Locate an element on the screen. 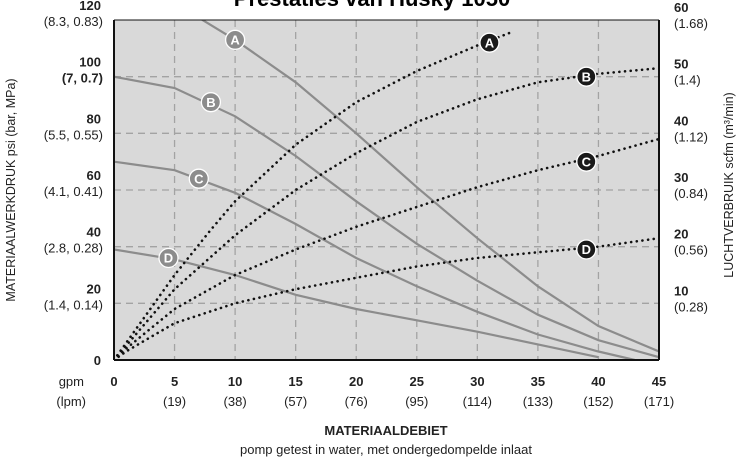  x-tick-label: 45 is located at coordinates (659, 381).